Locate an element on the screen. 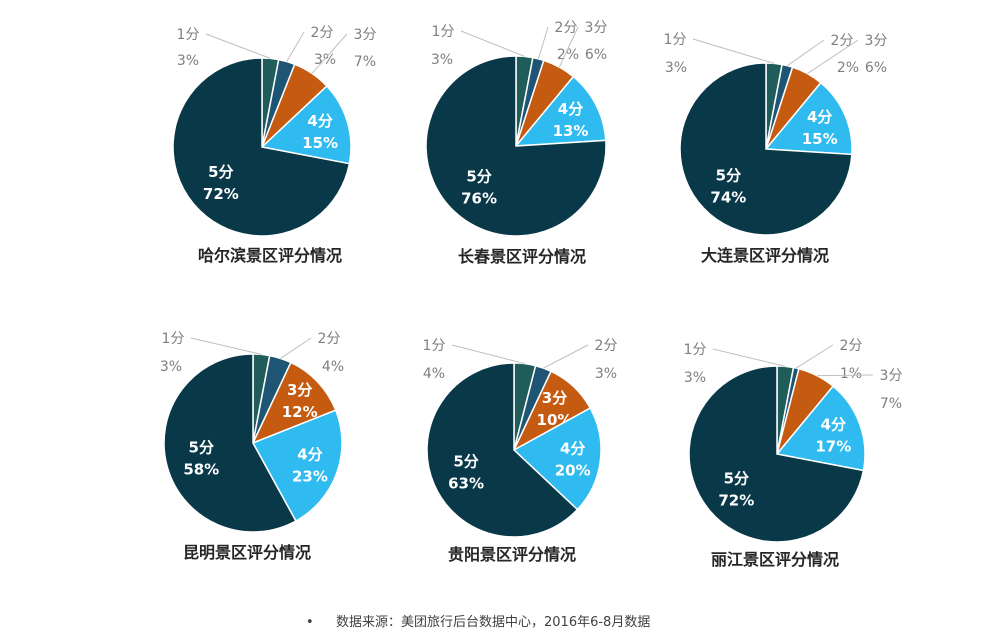  pie2-slice-3-value: 6% is located at coordinates (596, 55).